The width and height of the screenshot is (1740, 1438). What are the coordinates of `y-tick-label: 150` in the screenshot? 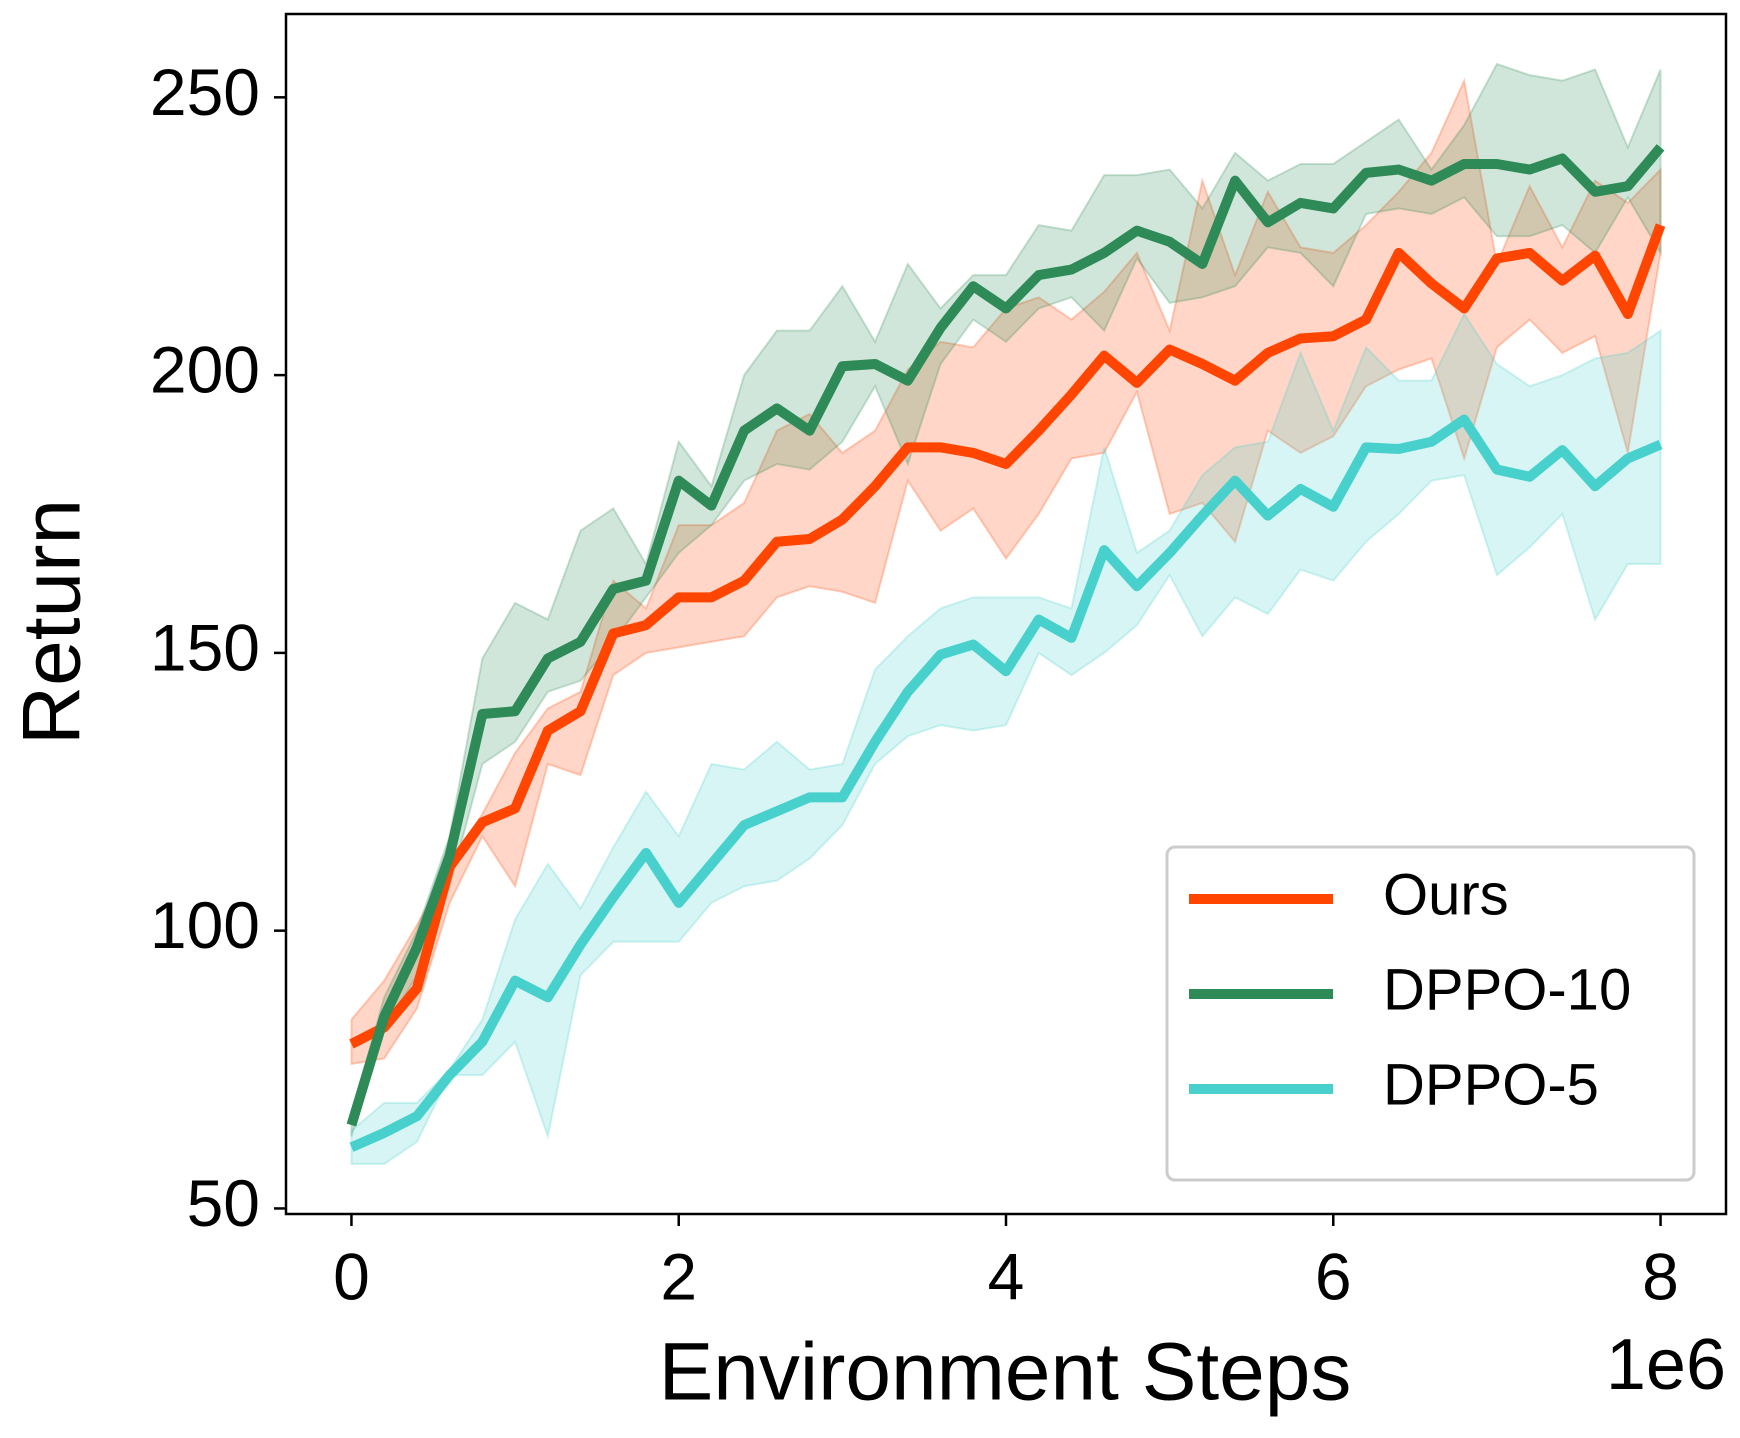 It's located at (205, 647).